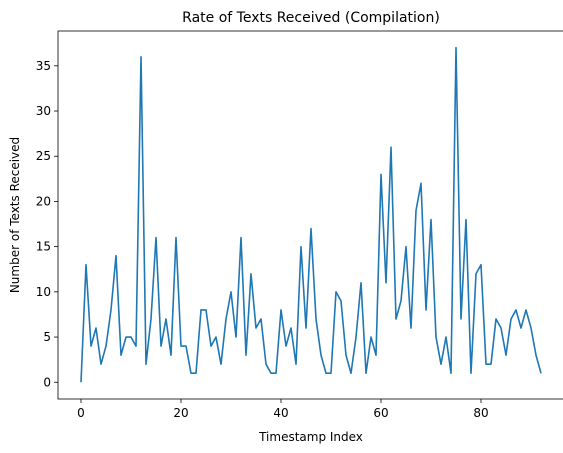  Describe the element at coordinates (480, 413) in the screenshot. I see `x-tick-label: 80` at that location.